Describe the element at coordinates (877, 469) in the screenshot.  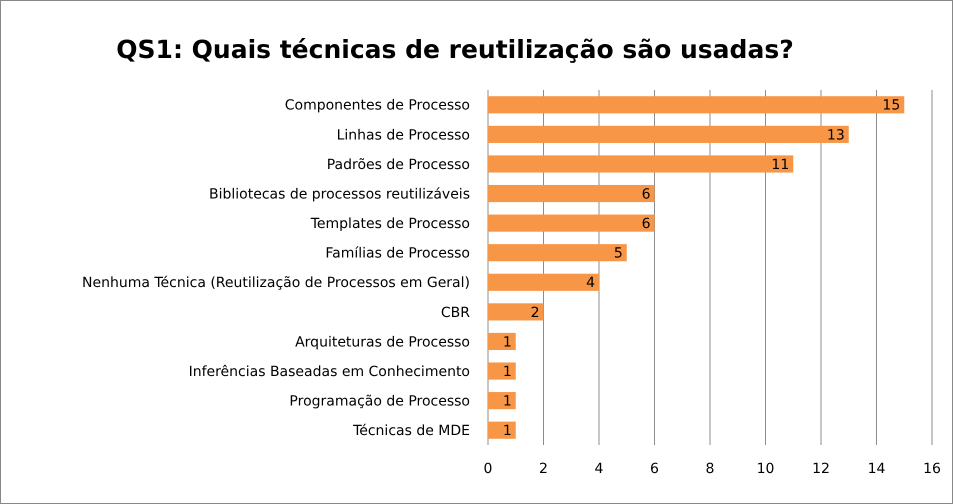
I see `x-tick-label: 14` at that location.